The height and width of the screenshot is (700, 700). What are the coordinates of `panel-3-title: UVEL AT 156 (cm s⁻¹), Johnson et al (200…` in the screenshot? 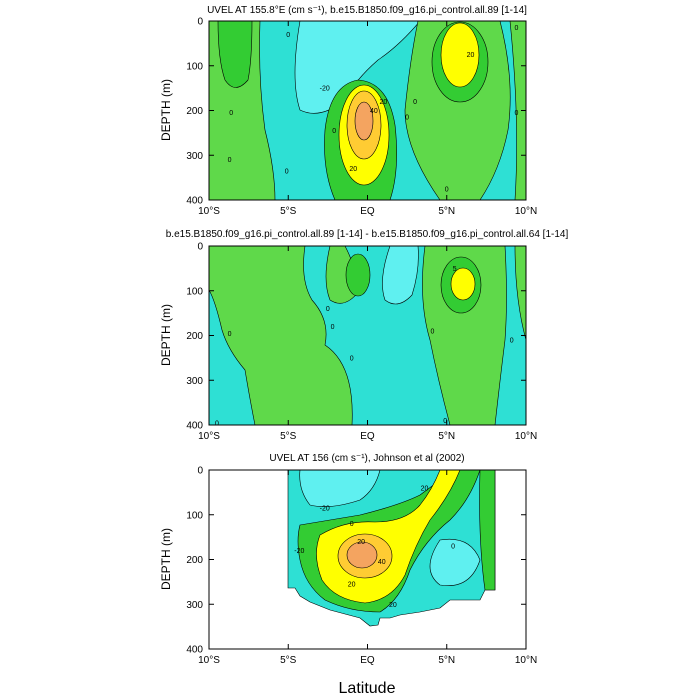 It's located at (366, 458).